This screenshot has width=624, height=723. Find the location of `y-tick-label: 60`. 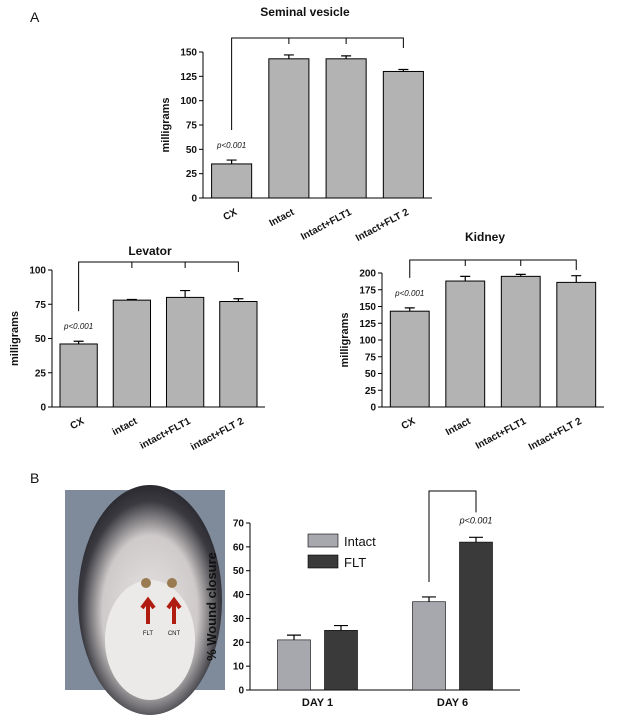

y-tick-label: 60 is located at coordinates (239, 547).